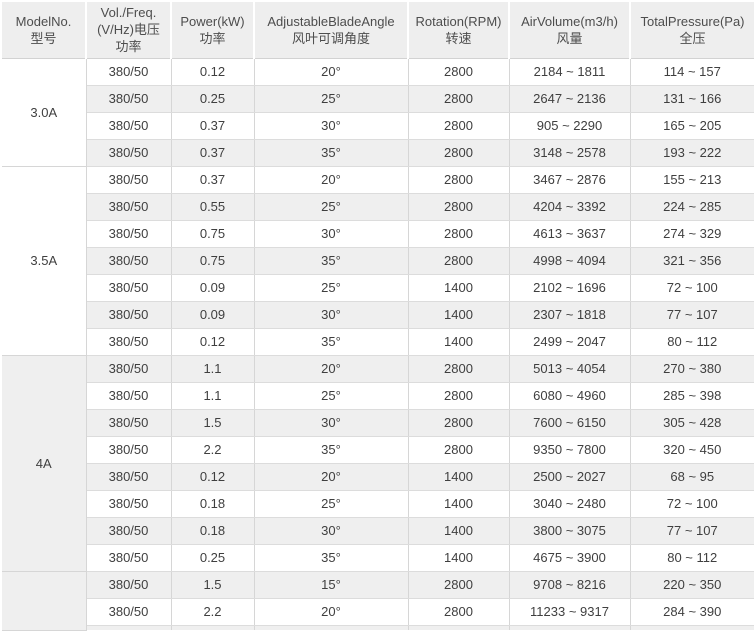  I want to click on total-pressure-cell: 305 ~ 428, so click(692, 423).